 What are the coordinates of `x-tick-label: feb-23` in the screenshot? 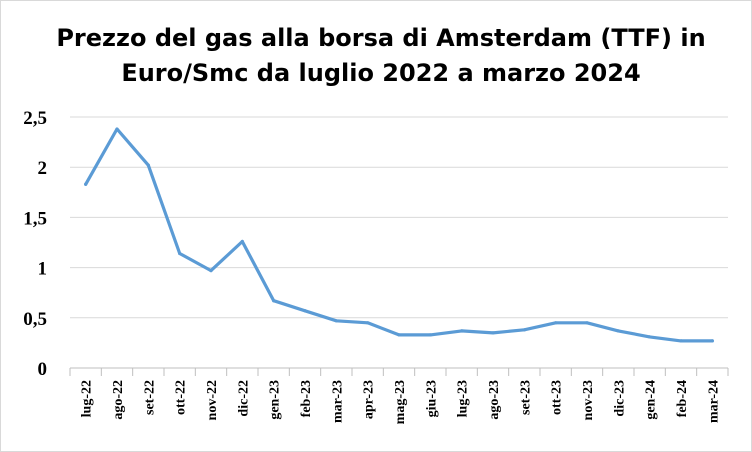 It's located at (306, 398).